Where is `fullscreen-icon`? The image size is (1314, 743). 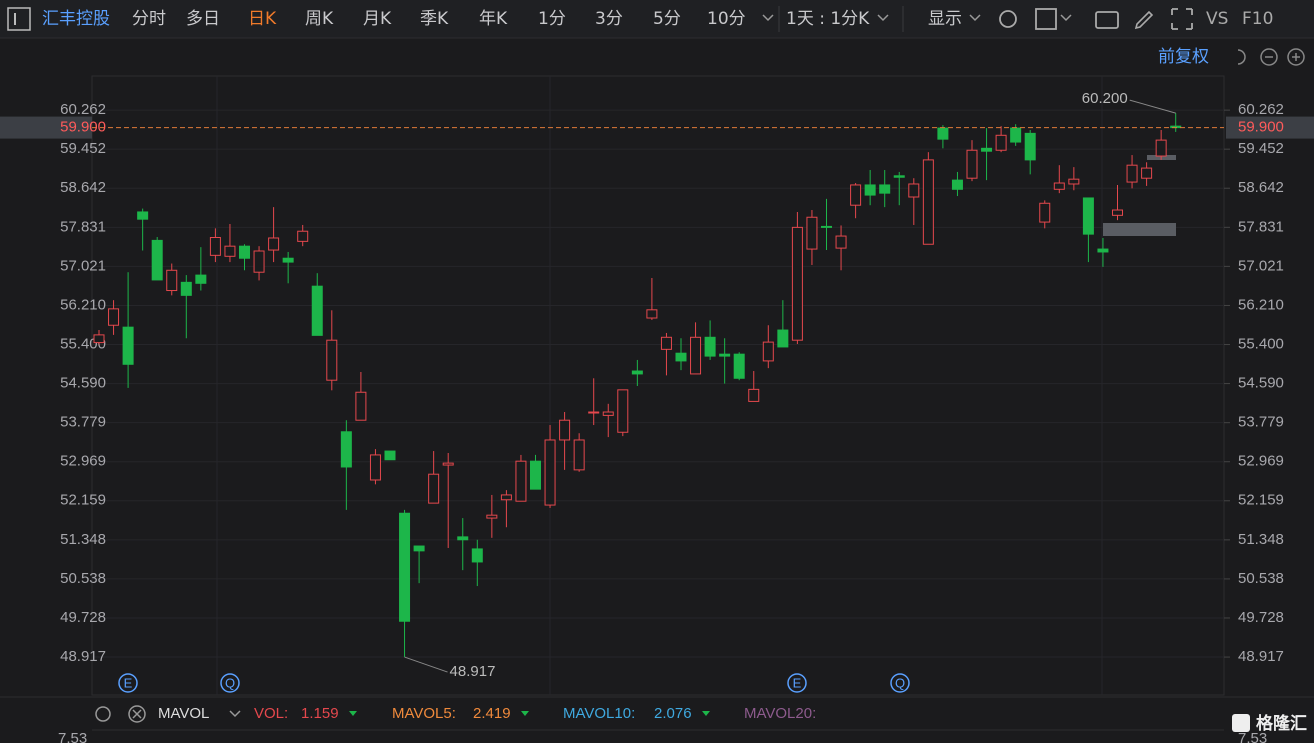 fullscreen-icon is located at coordinates (1182, 19).